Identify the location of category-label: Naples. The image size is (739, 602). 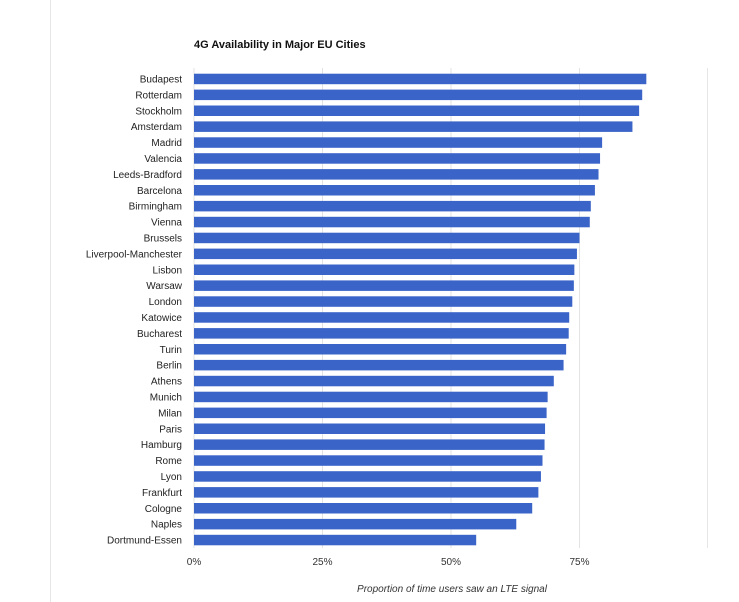
(166, 525).